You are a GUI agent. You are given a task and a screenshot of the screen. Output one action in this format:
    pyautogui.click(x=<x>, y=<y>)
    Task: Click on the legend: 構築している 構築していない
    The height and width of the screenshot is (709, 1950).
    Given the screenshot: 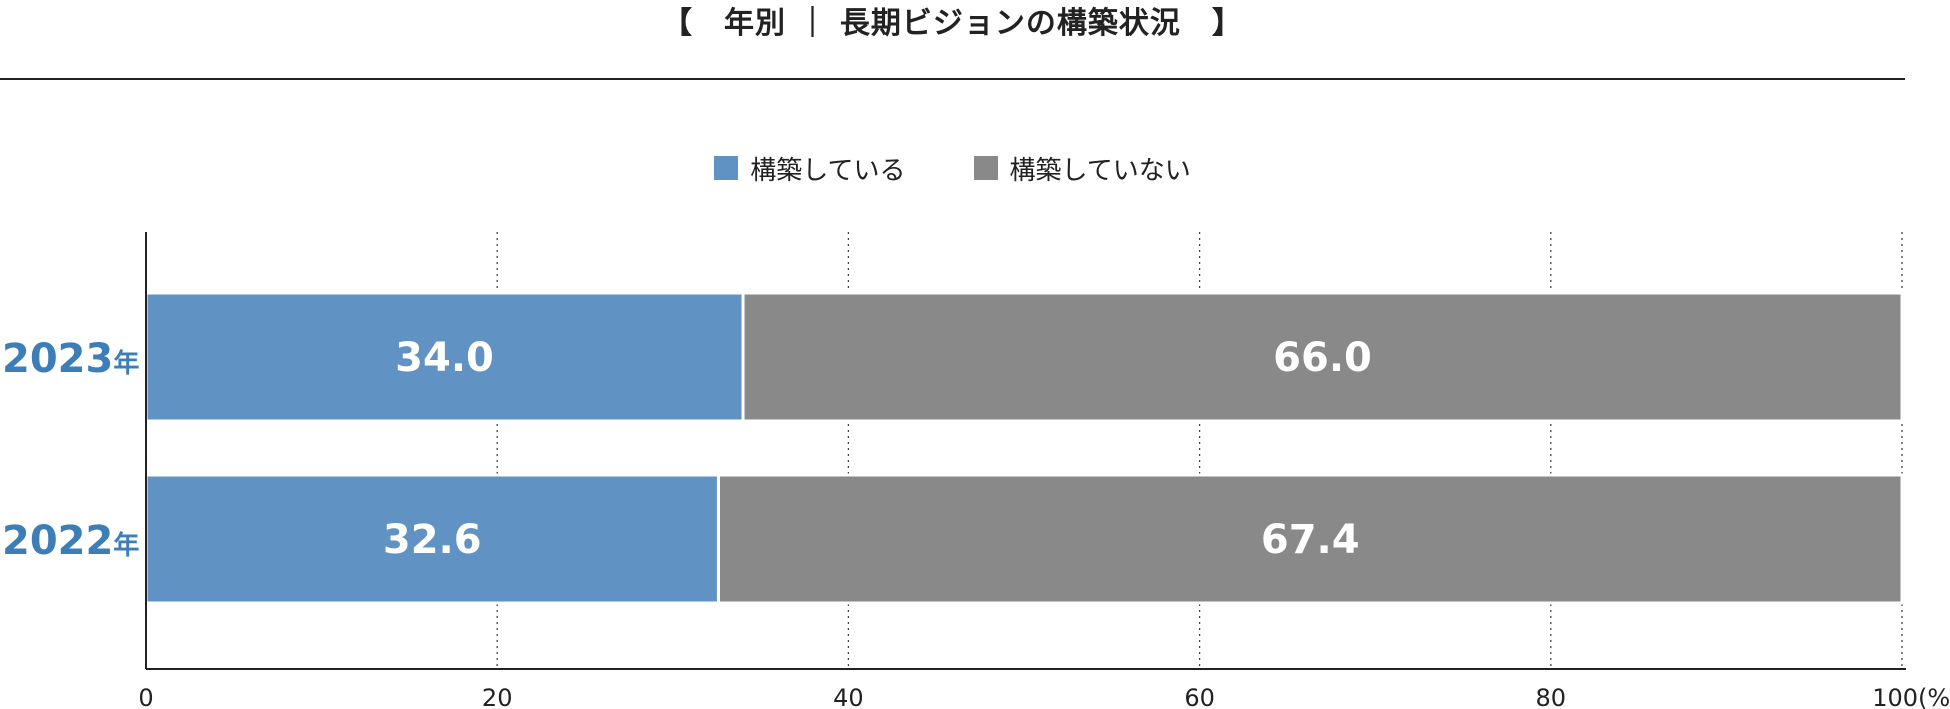 What is the action you would take?
    pyautogui.click(x=952, y=168)
    